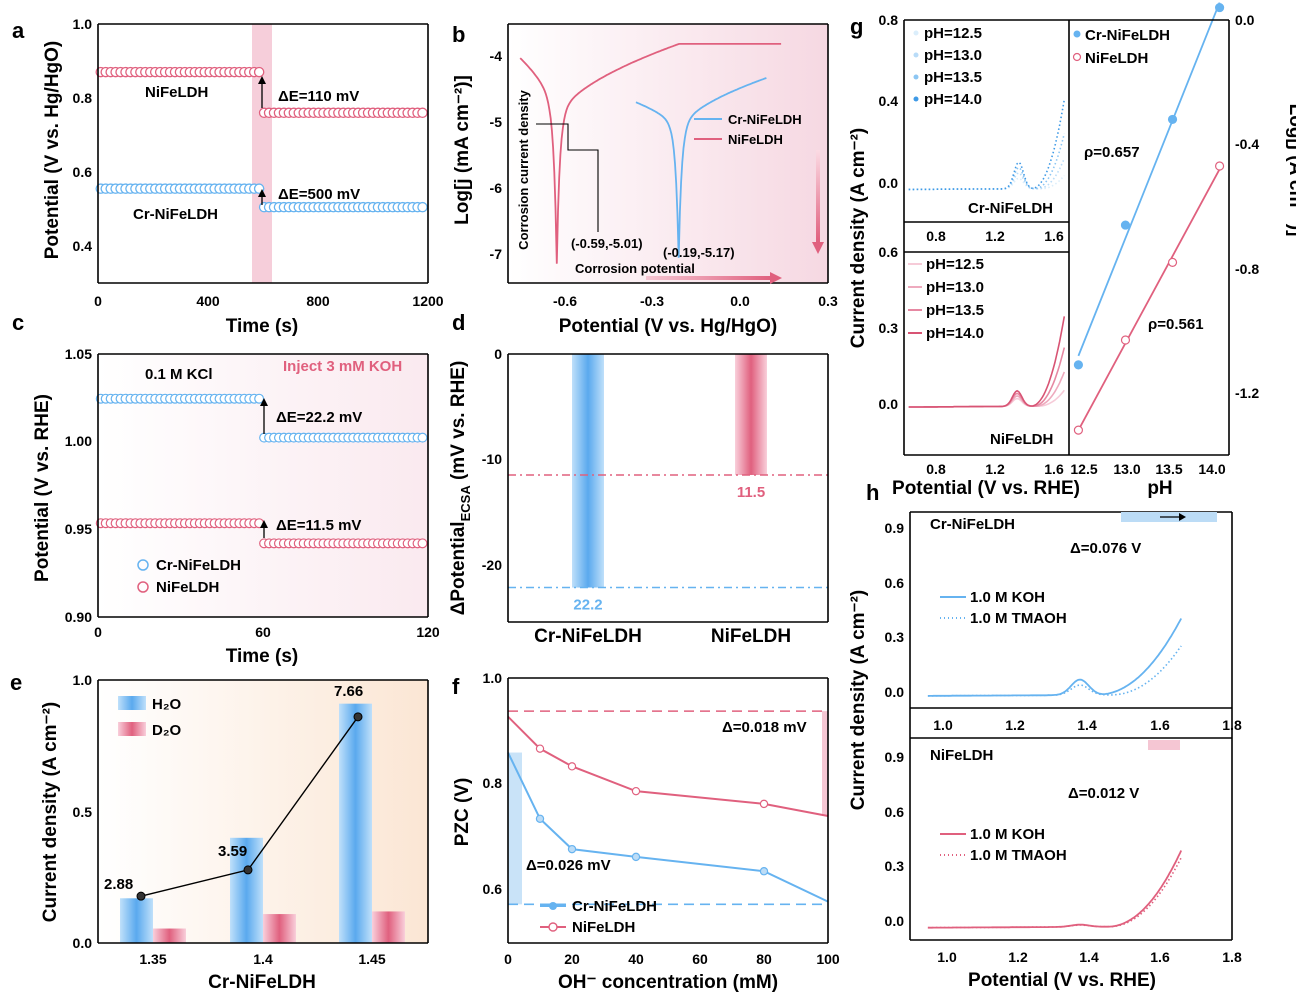 This screenshot has height=992, width=1296. What do you see at coordinates (895, 692) in the screenshot?
I see `h-ytick-top: 0.0` at bounding box center [895, 692].